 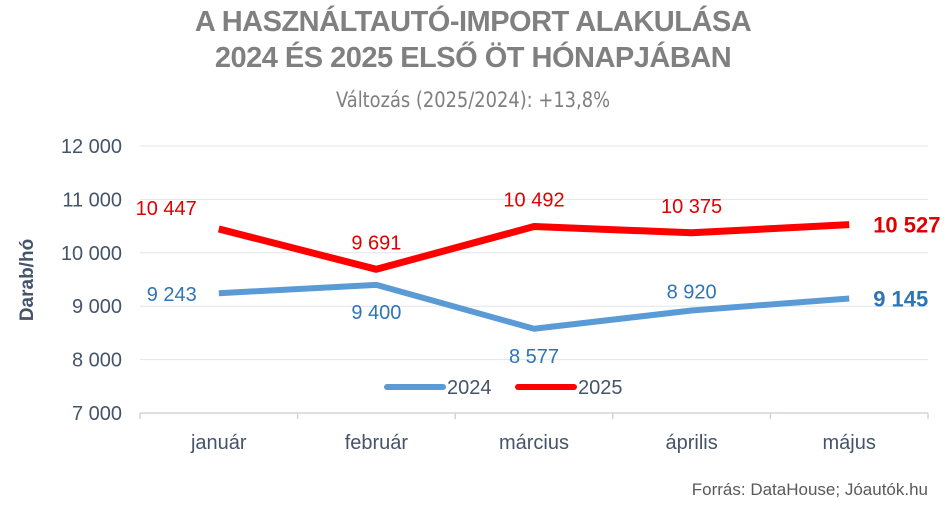 I want to click on y-tick-label: 8 000, so click(x=97, y=361).